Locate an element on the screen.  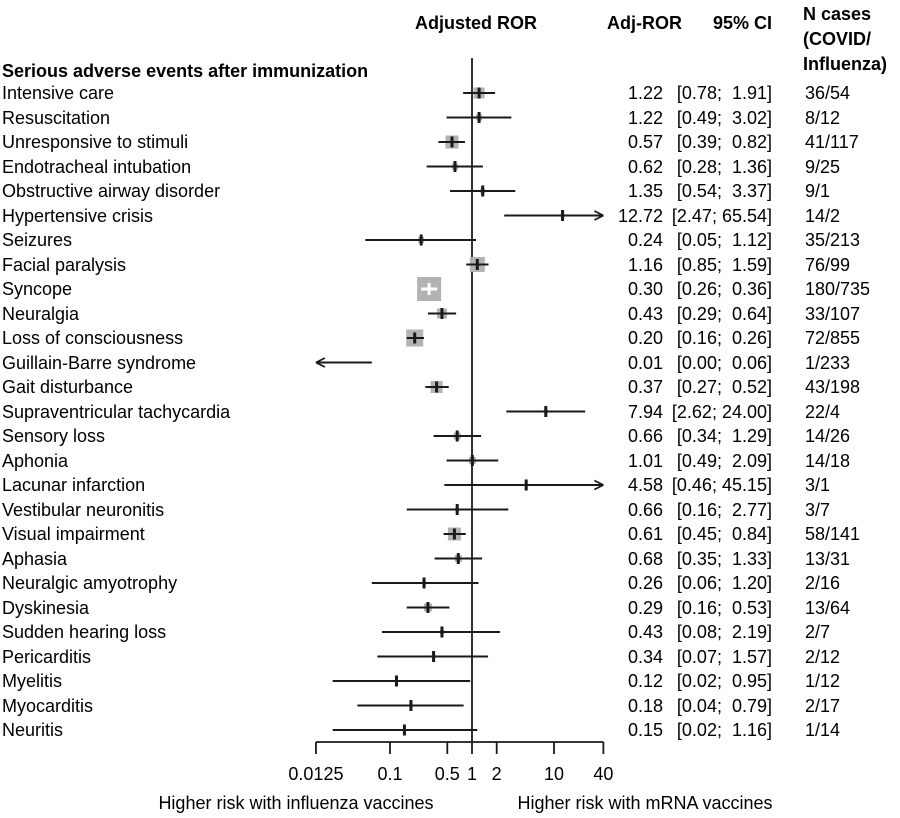
column-header-95ci: 95% CI is located at coordinates (742, 23).